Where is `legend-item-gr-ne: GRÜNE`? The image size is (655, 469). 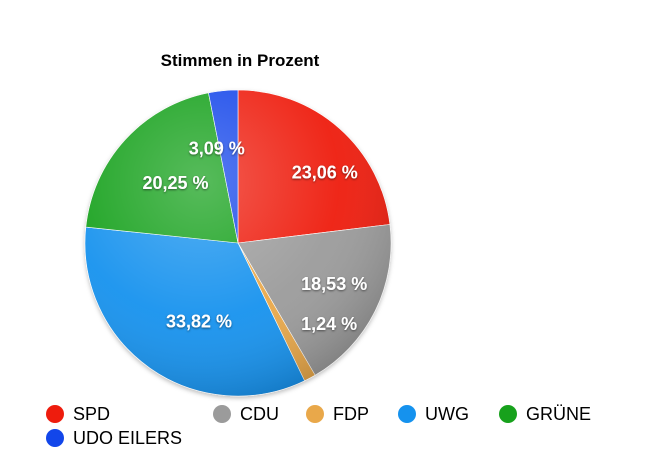 legend-item-gr-ne: GRÜNE is located at coordinates (545, 414).